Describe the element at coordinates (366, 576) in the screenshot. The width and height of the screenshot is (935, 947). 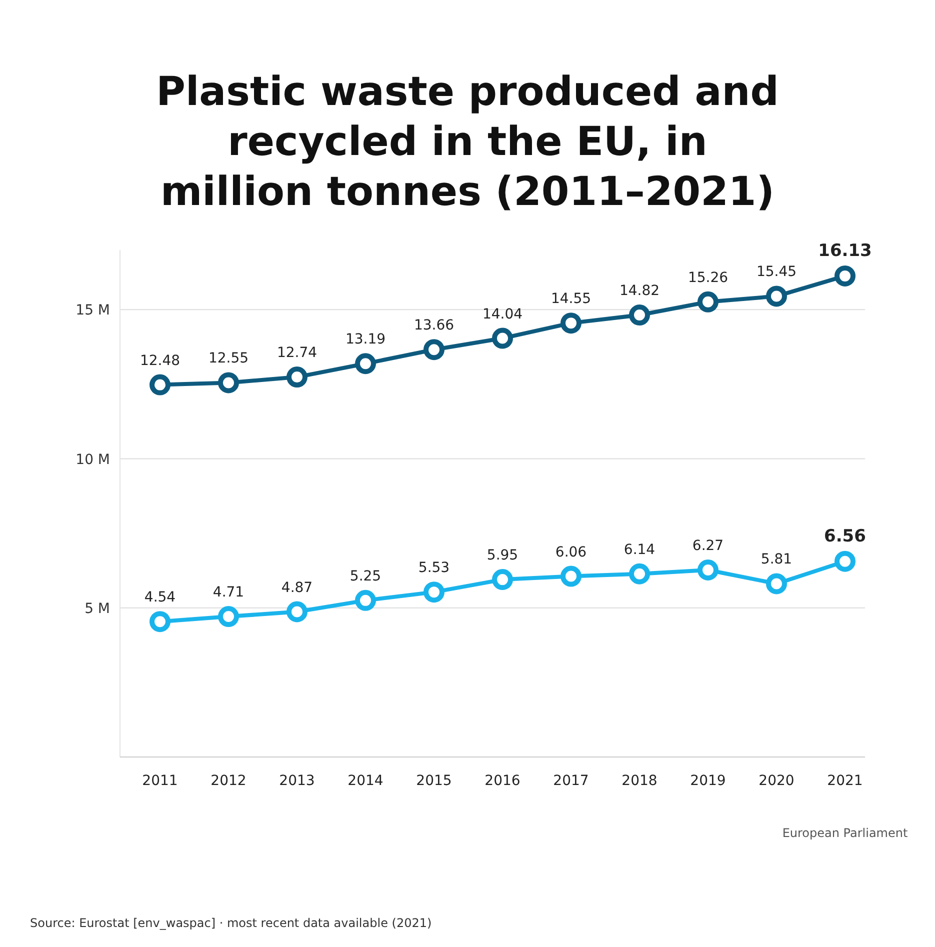
I see `data-label: 5.25` at that location.